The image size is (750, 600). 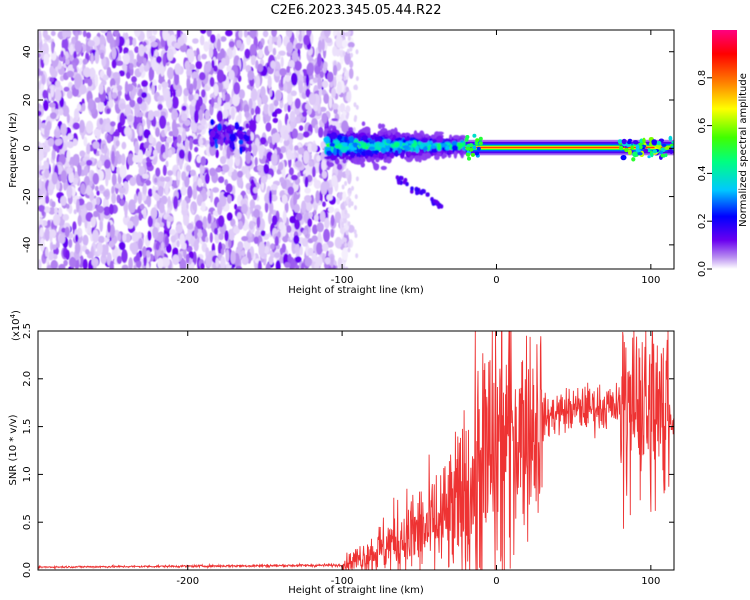 I want to click on y-tick-label: 0.5, so click(x=27, y=522).